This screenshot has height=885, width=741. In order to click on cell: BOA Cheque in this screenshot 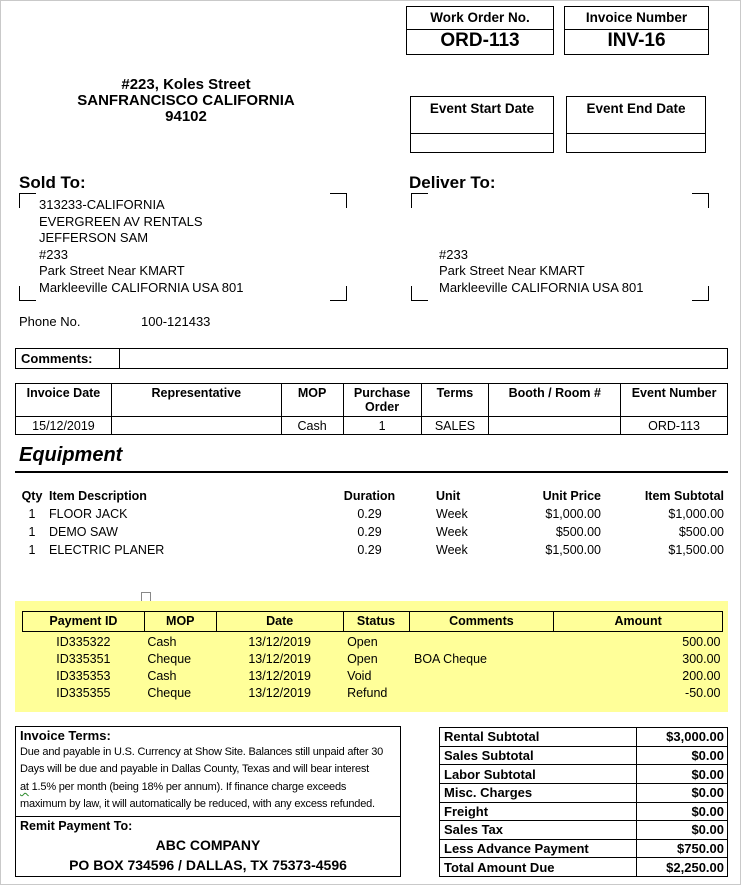, I will do `click(450, 659)`.